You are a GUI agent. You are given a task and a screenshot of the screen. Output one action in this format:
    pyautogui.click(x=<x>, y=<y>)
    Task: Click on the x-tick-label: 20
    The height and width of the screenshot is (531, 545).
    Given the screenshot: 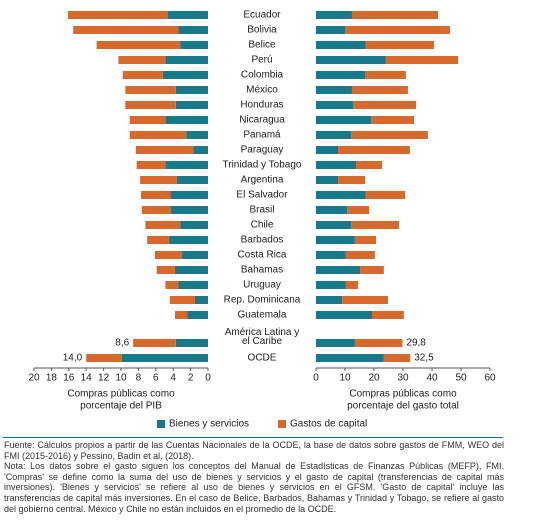 What is the action you would take?
    pyautogui.click(x=34, y=378)
    